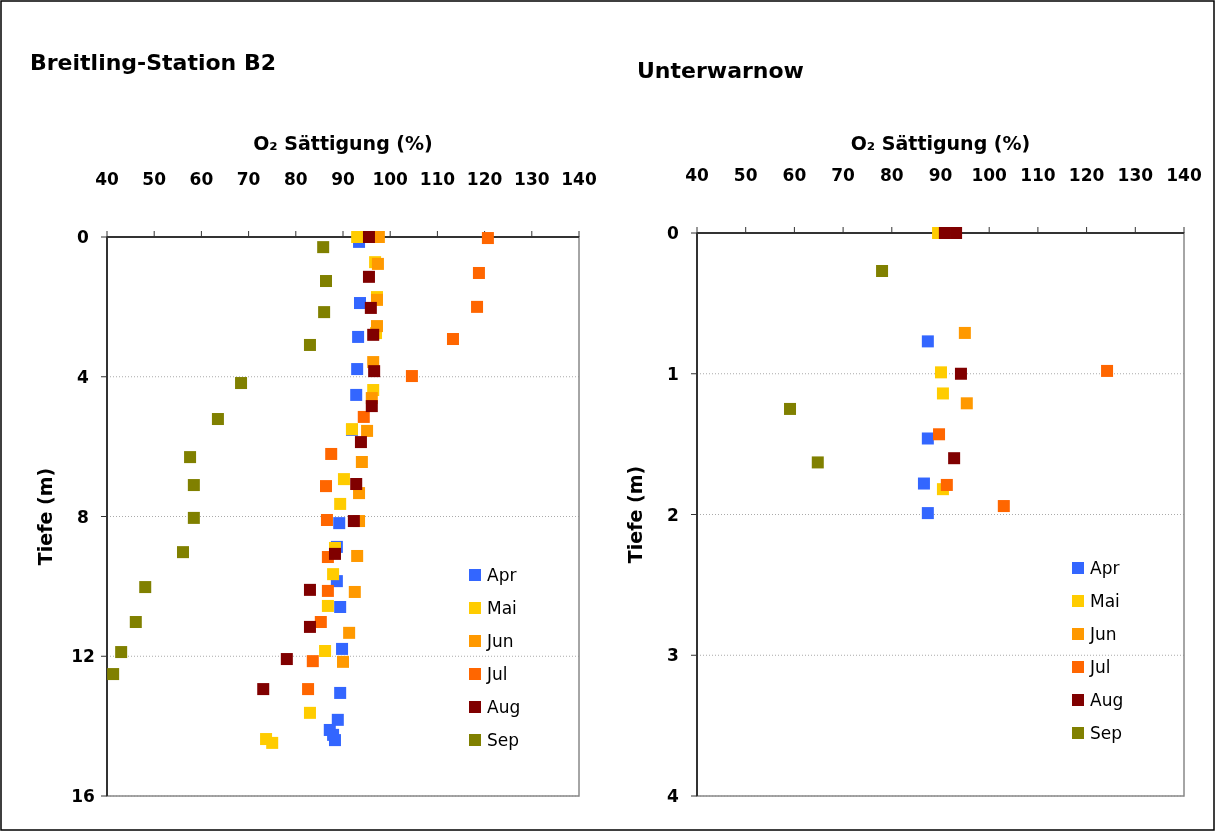  I want to click on y-tick-label: 0, so click(83, 237).